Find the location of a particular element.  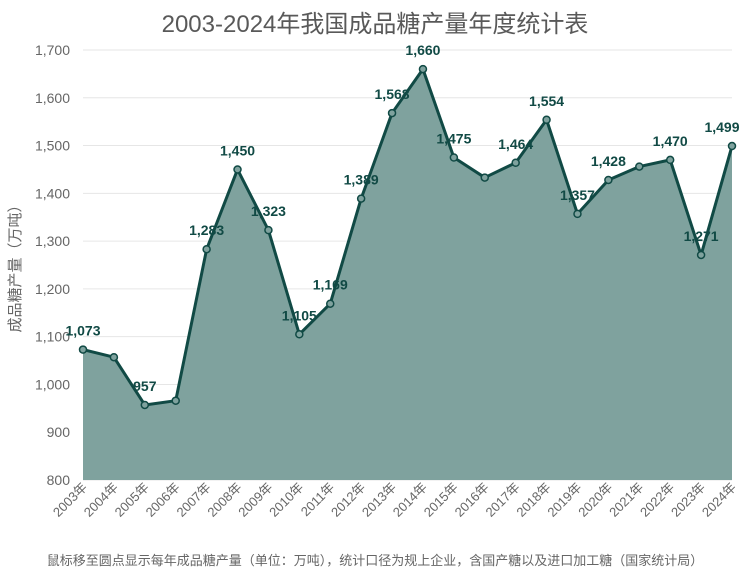

data-label: 1,568 is located at coordinates (392, 94).